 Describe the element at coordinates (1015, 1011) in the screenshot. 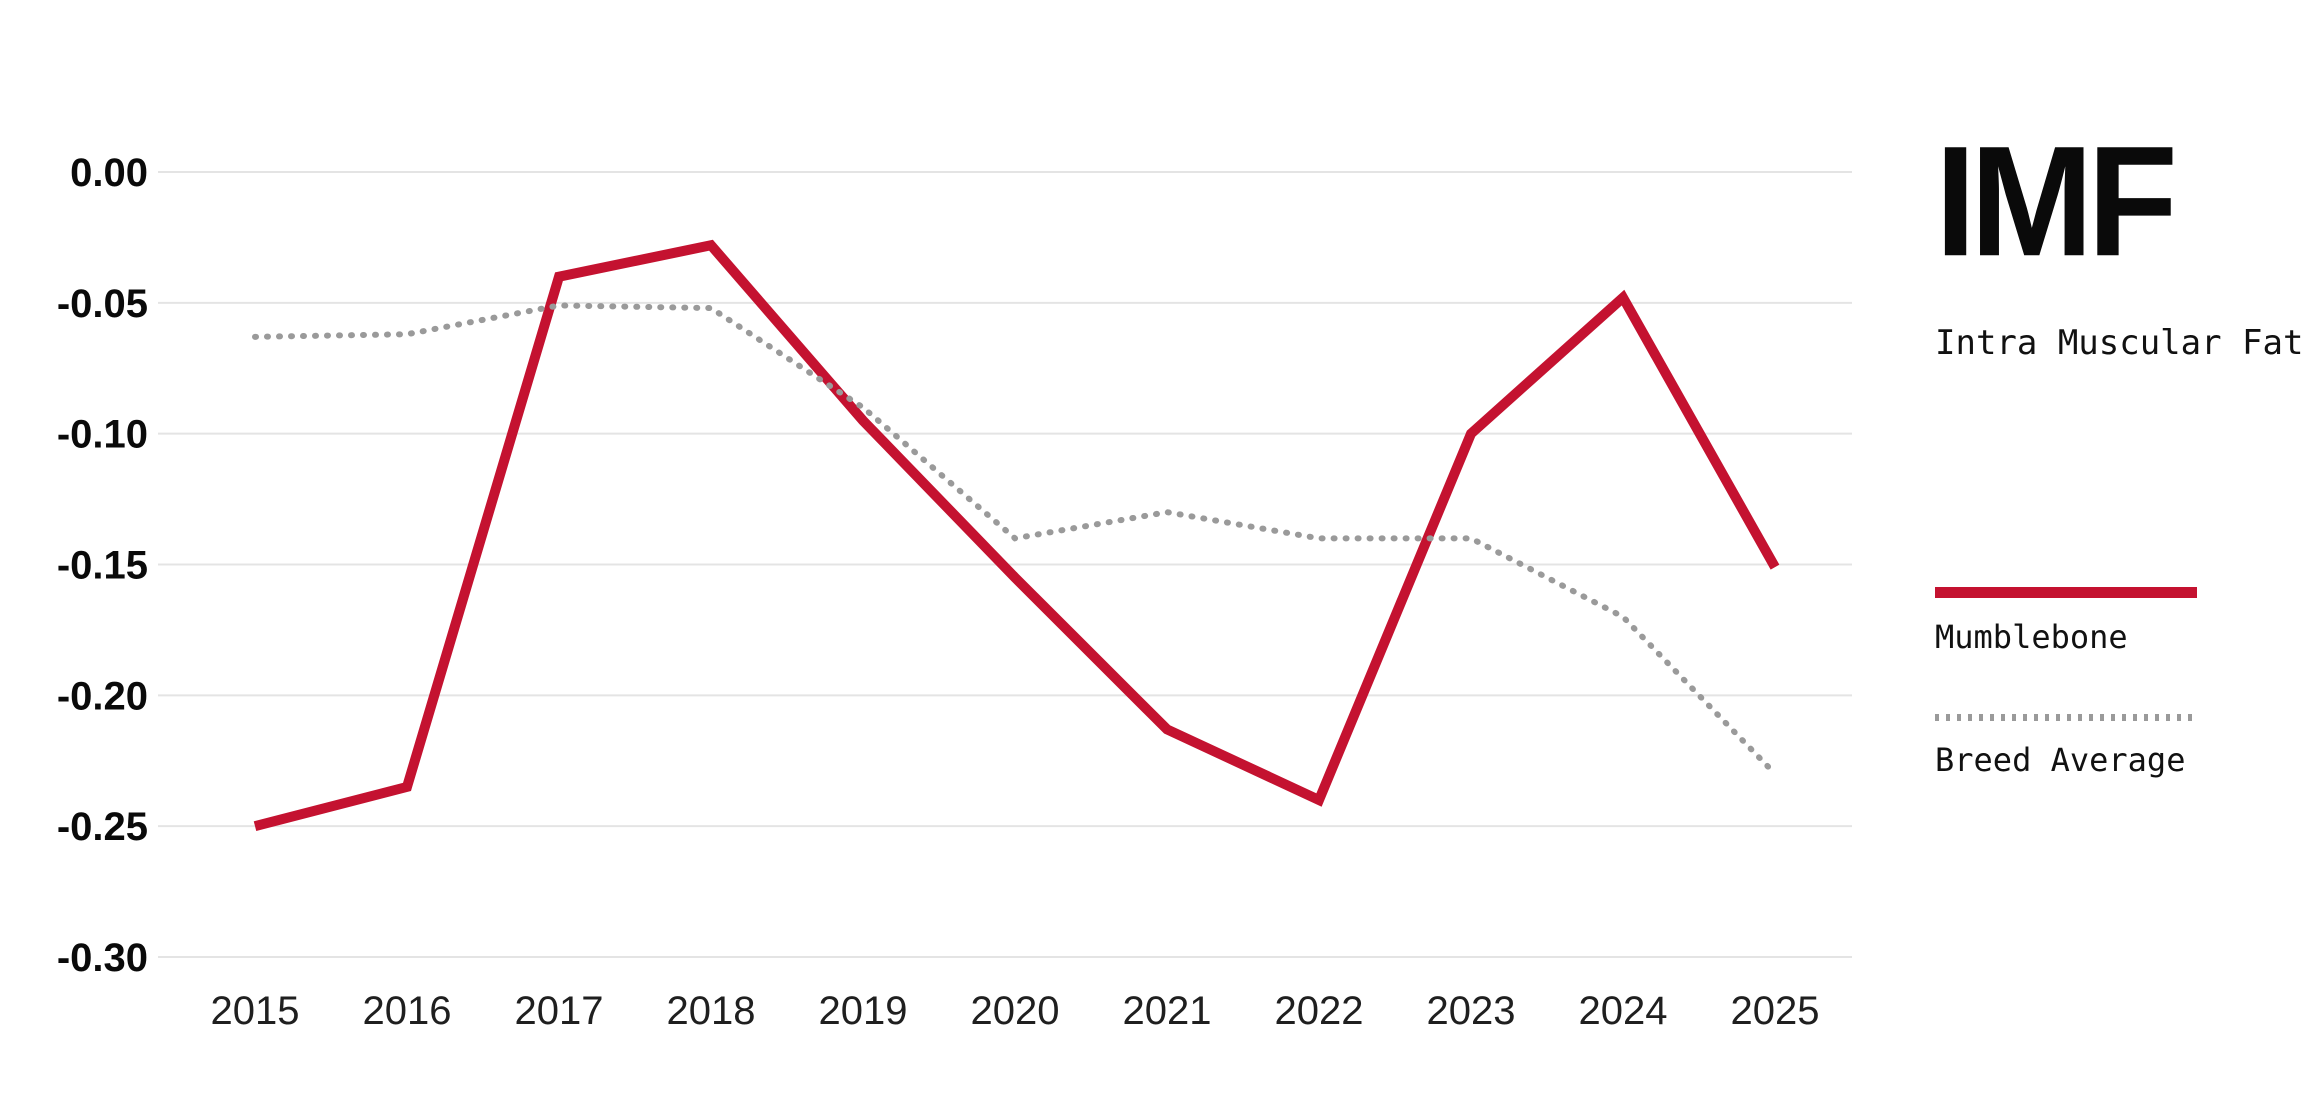

I see `x-tick-label: 2020` at that location.